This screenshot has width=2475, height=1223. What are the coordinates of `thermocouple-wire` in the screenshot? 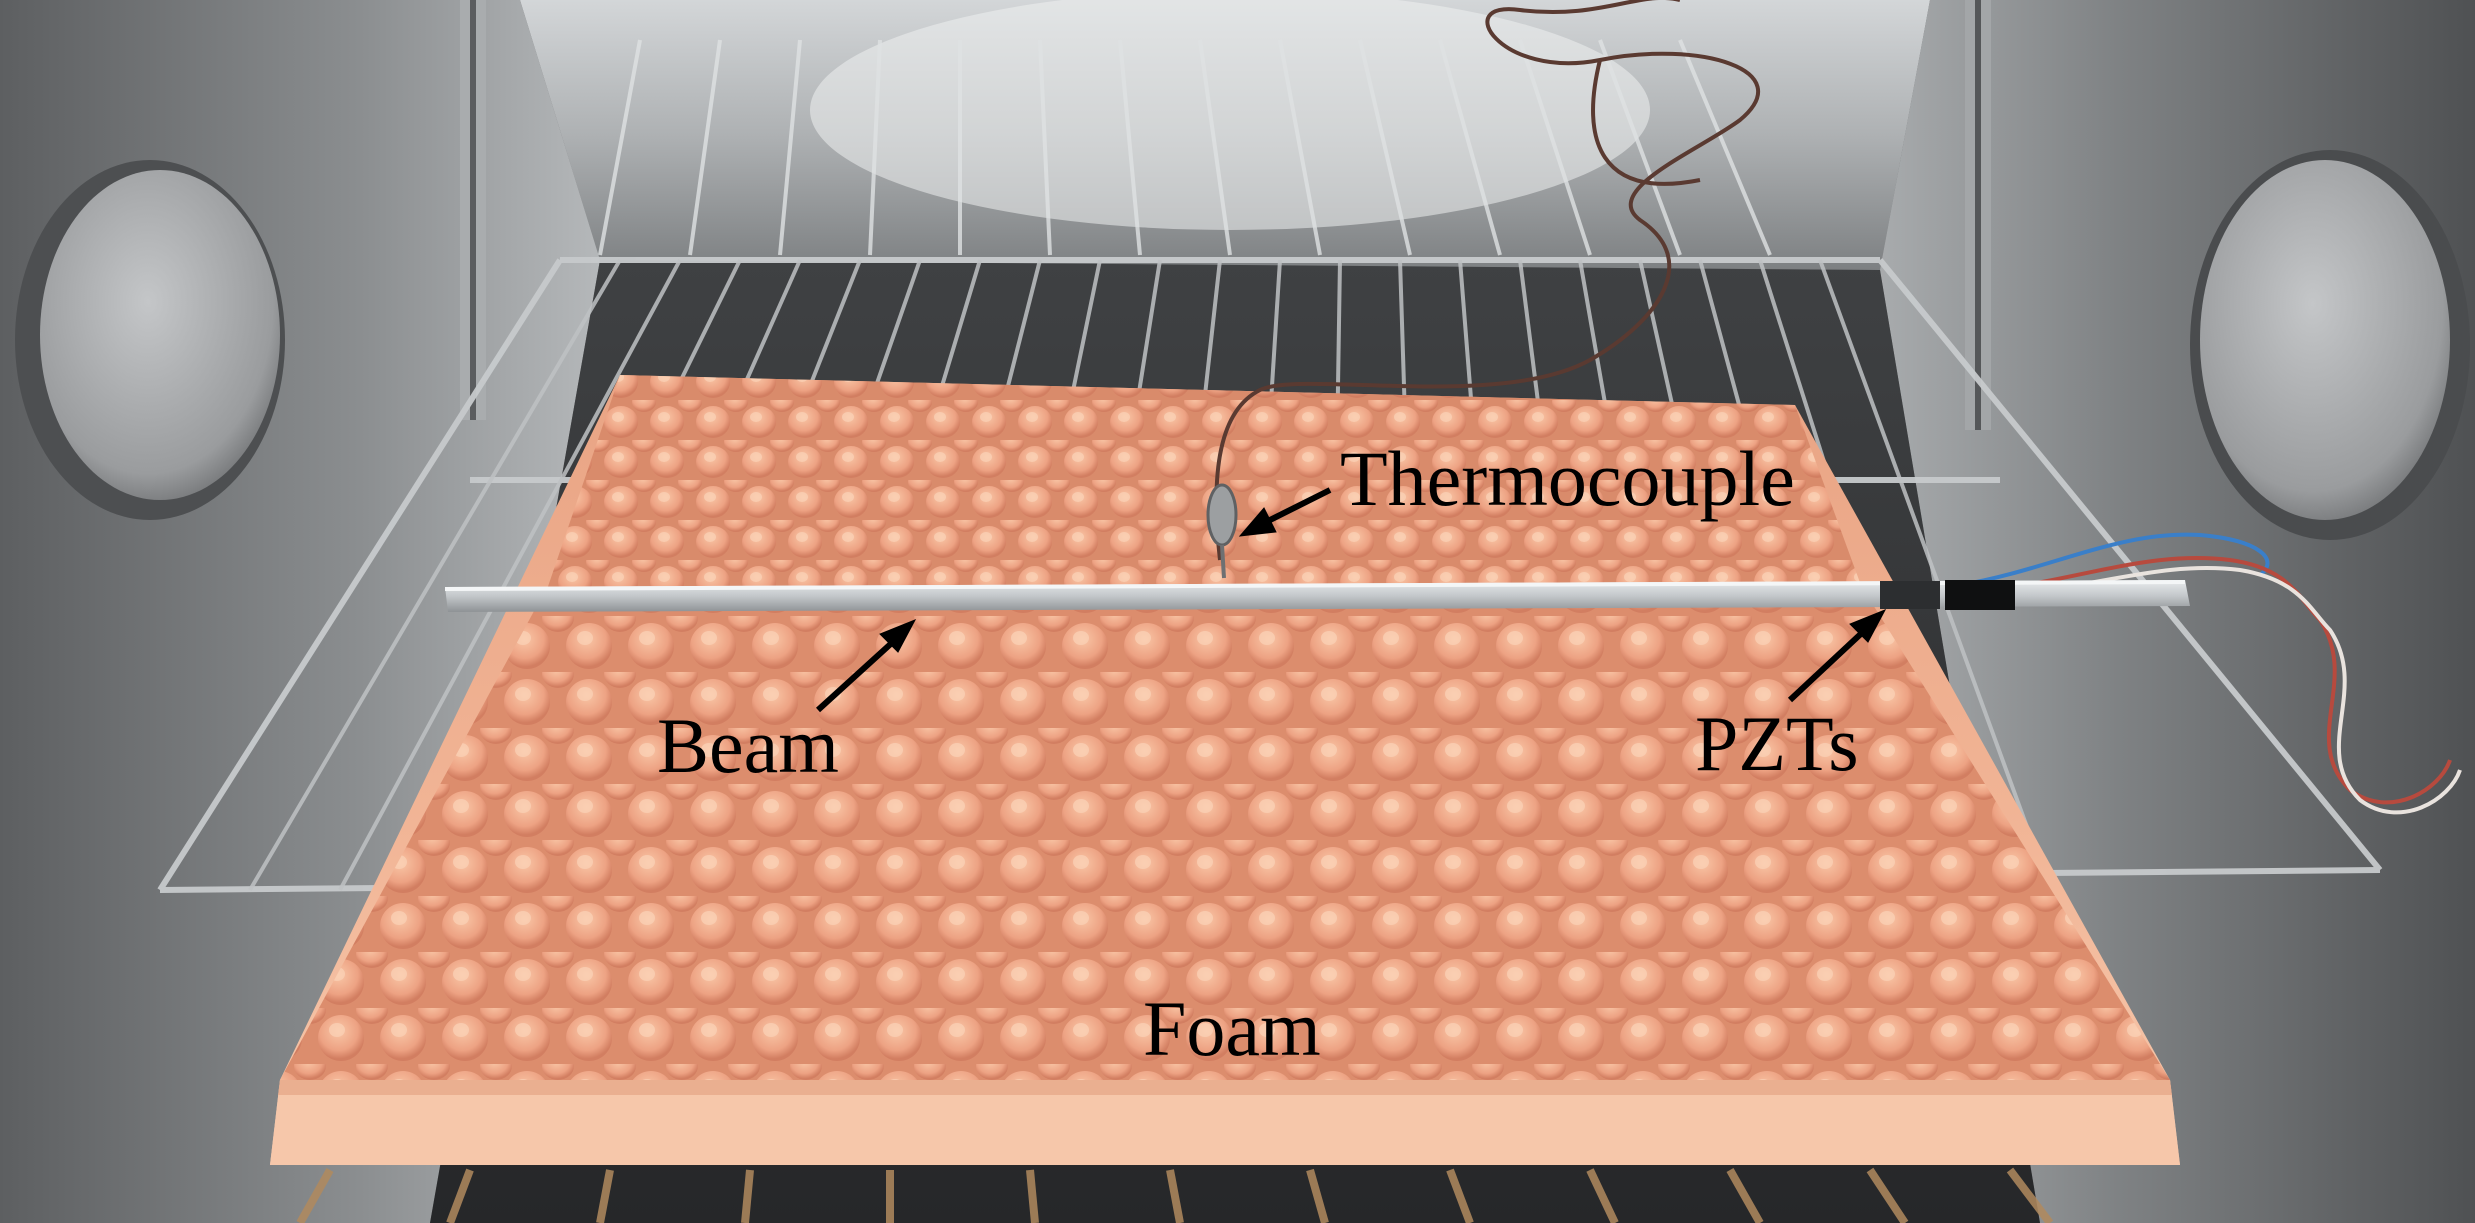 It's located at (1487, 280).